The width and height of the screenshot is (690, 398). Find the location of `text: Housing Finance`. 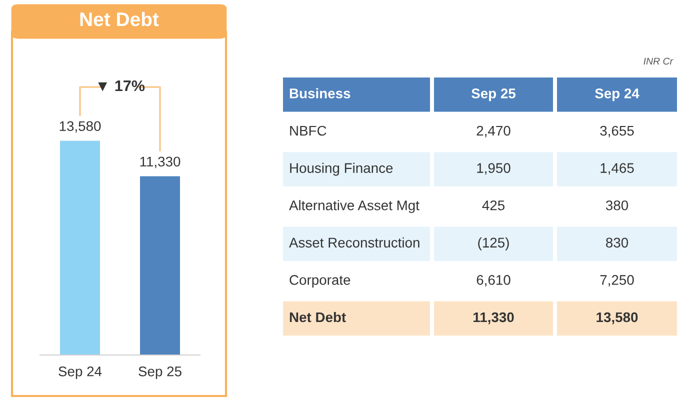

text: Housing Finance is located at coordinates (341, 169).